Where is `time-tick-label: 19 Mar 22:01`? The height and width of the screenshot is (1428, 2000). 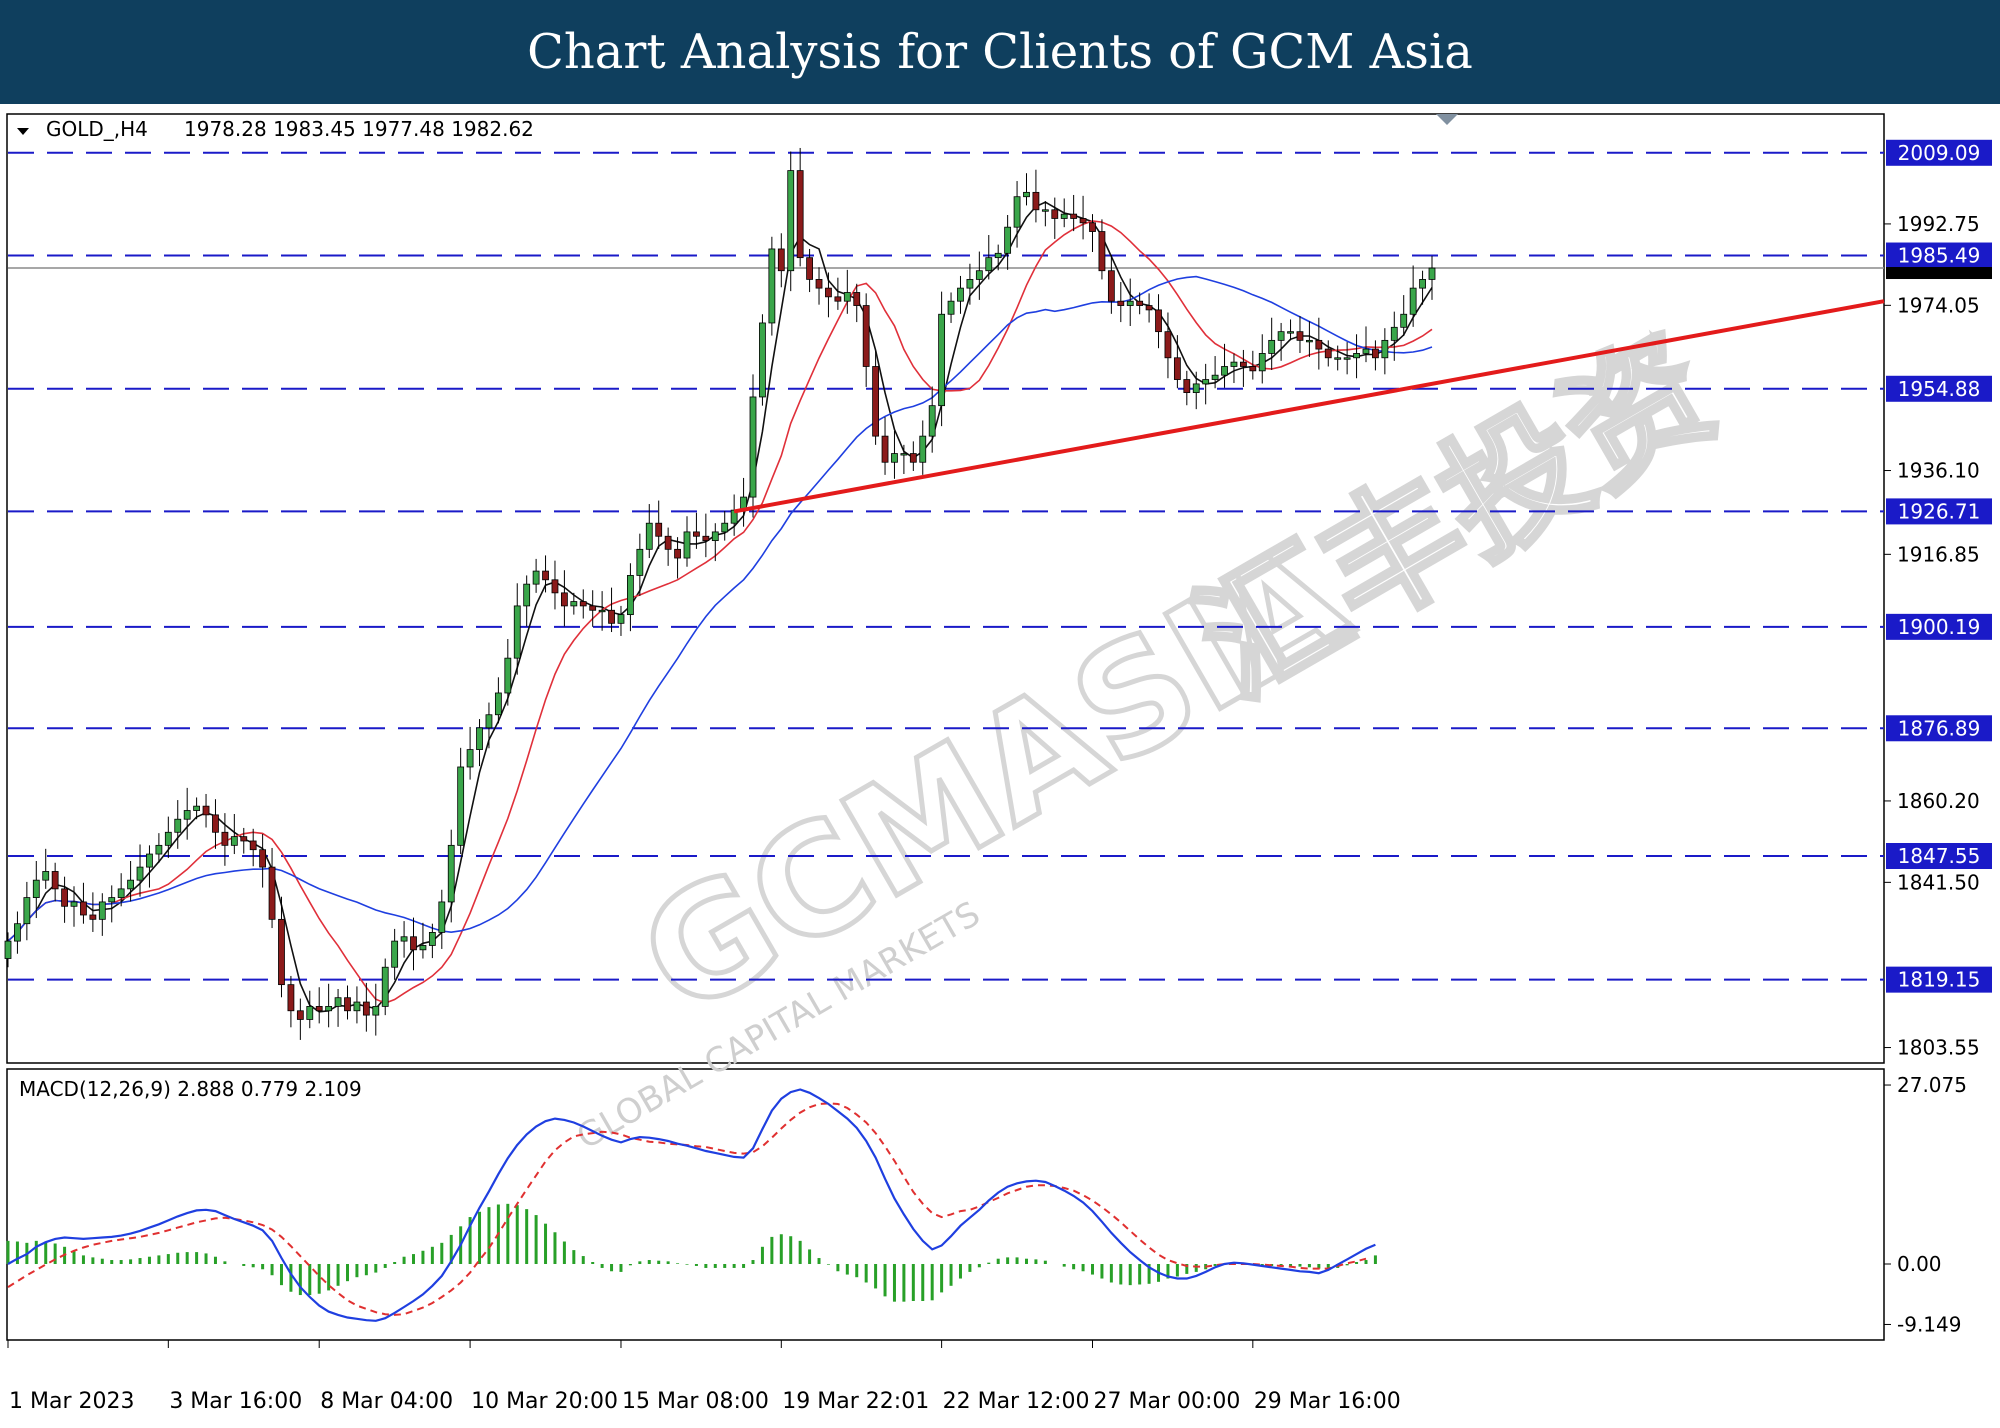 time-tick-label: 19 Mar 22:01 is located at coordinates (855, 1401).